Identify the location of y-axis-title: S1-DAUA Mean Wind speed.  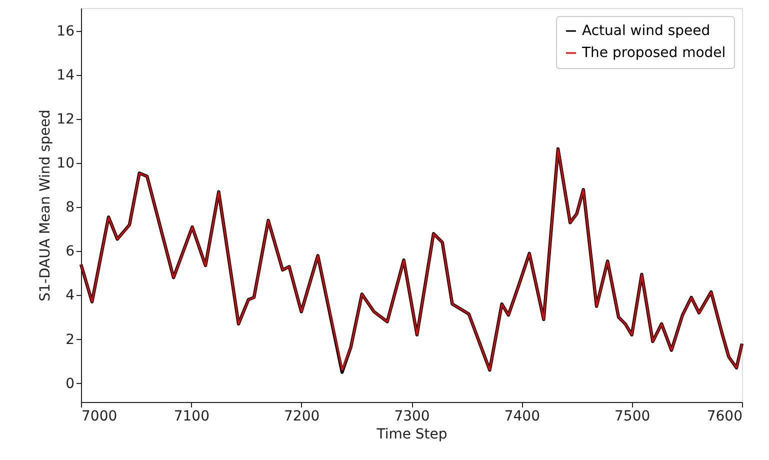
(46, 206).